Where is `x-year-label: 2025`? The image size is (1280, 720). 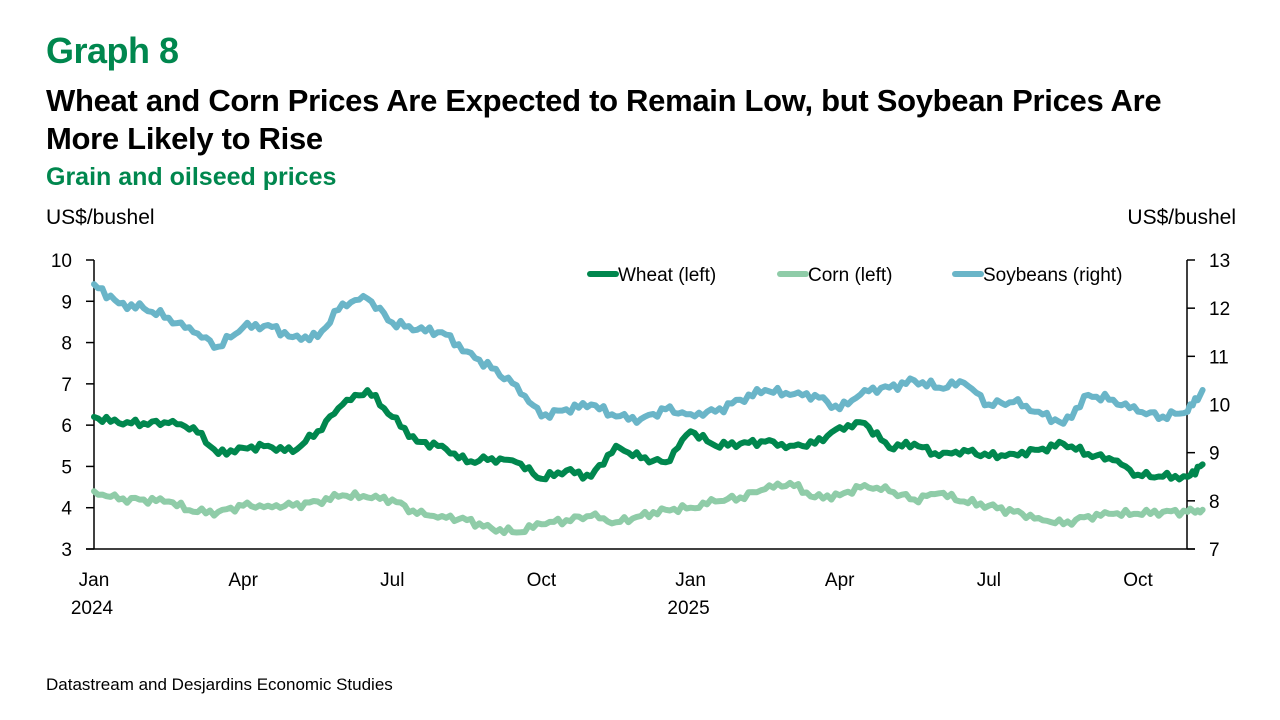
x-year-label: 2025 is located at coordinates (688, 608).